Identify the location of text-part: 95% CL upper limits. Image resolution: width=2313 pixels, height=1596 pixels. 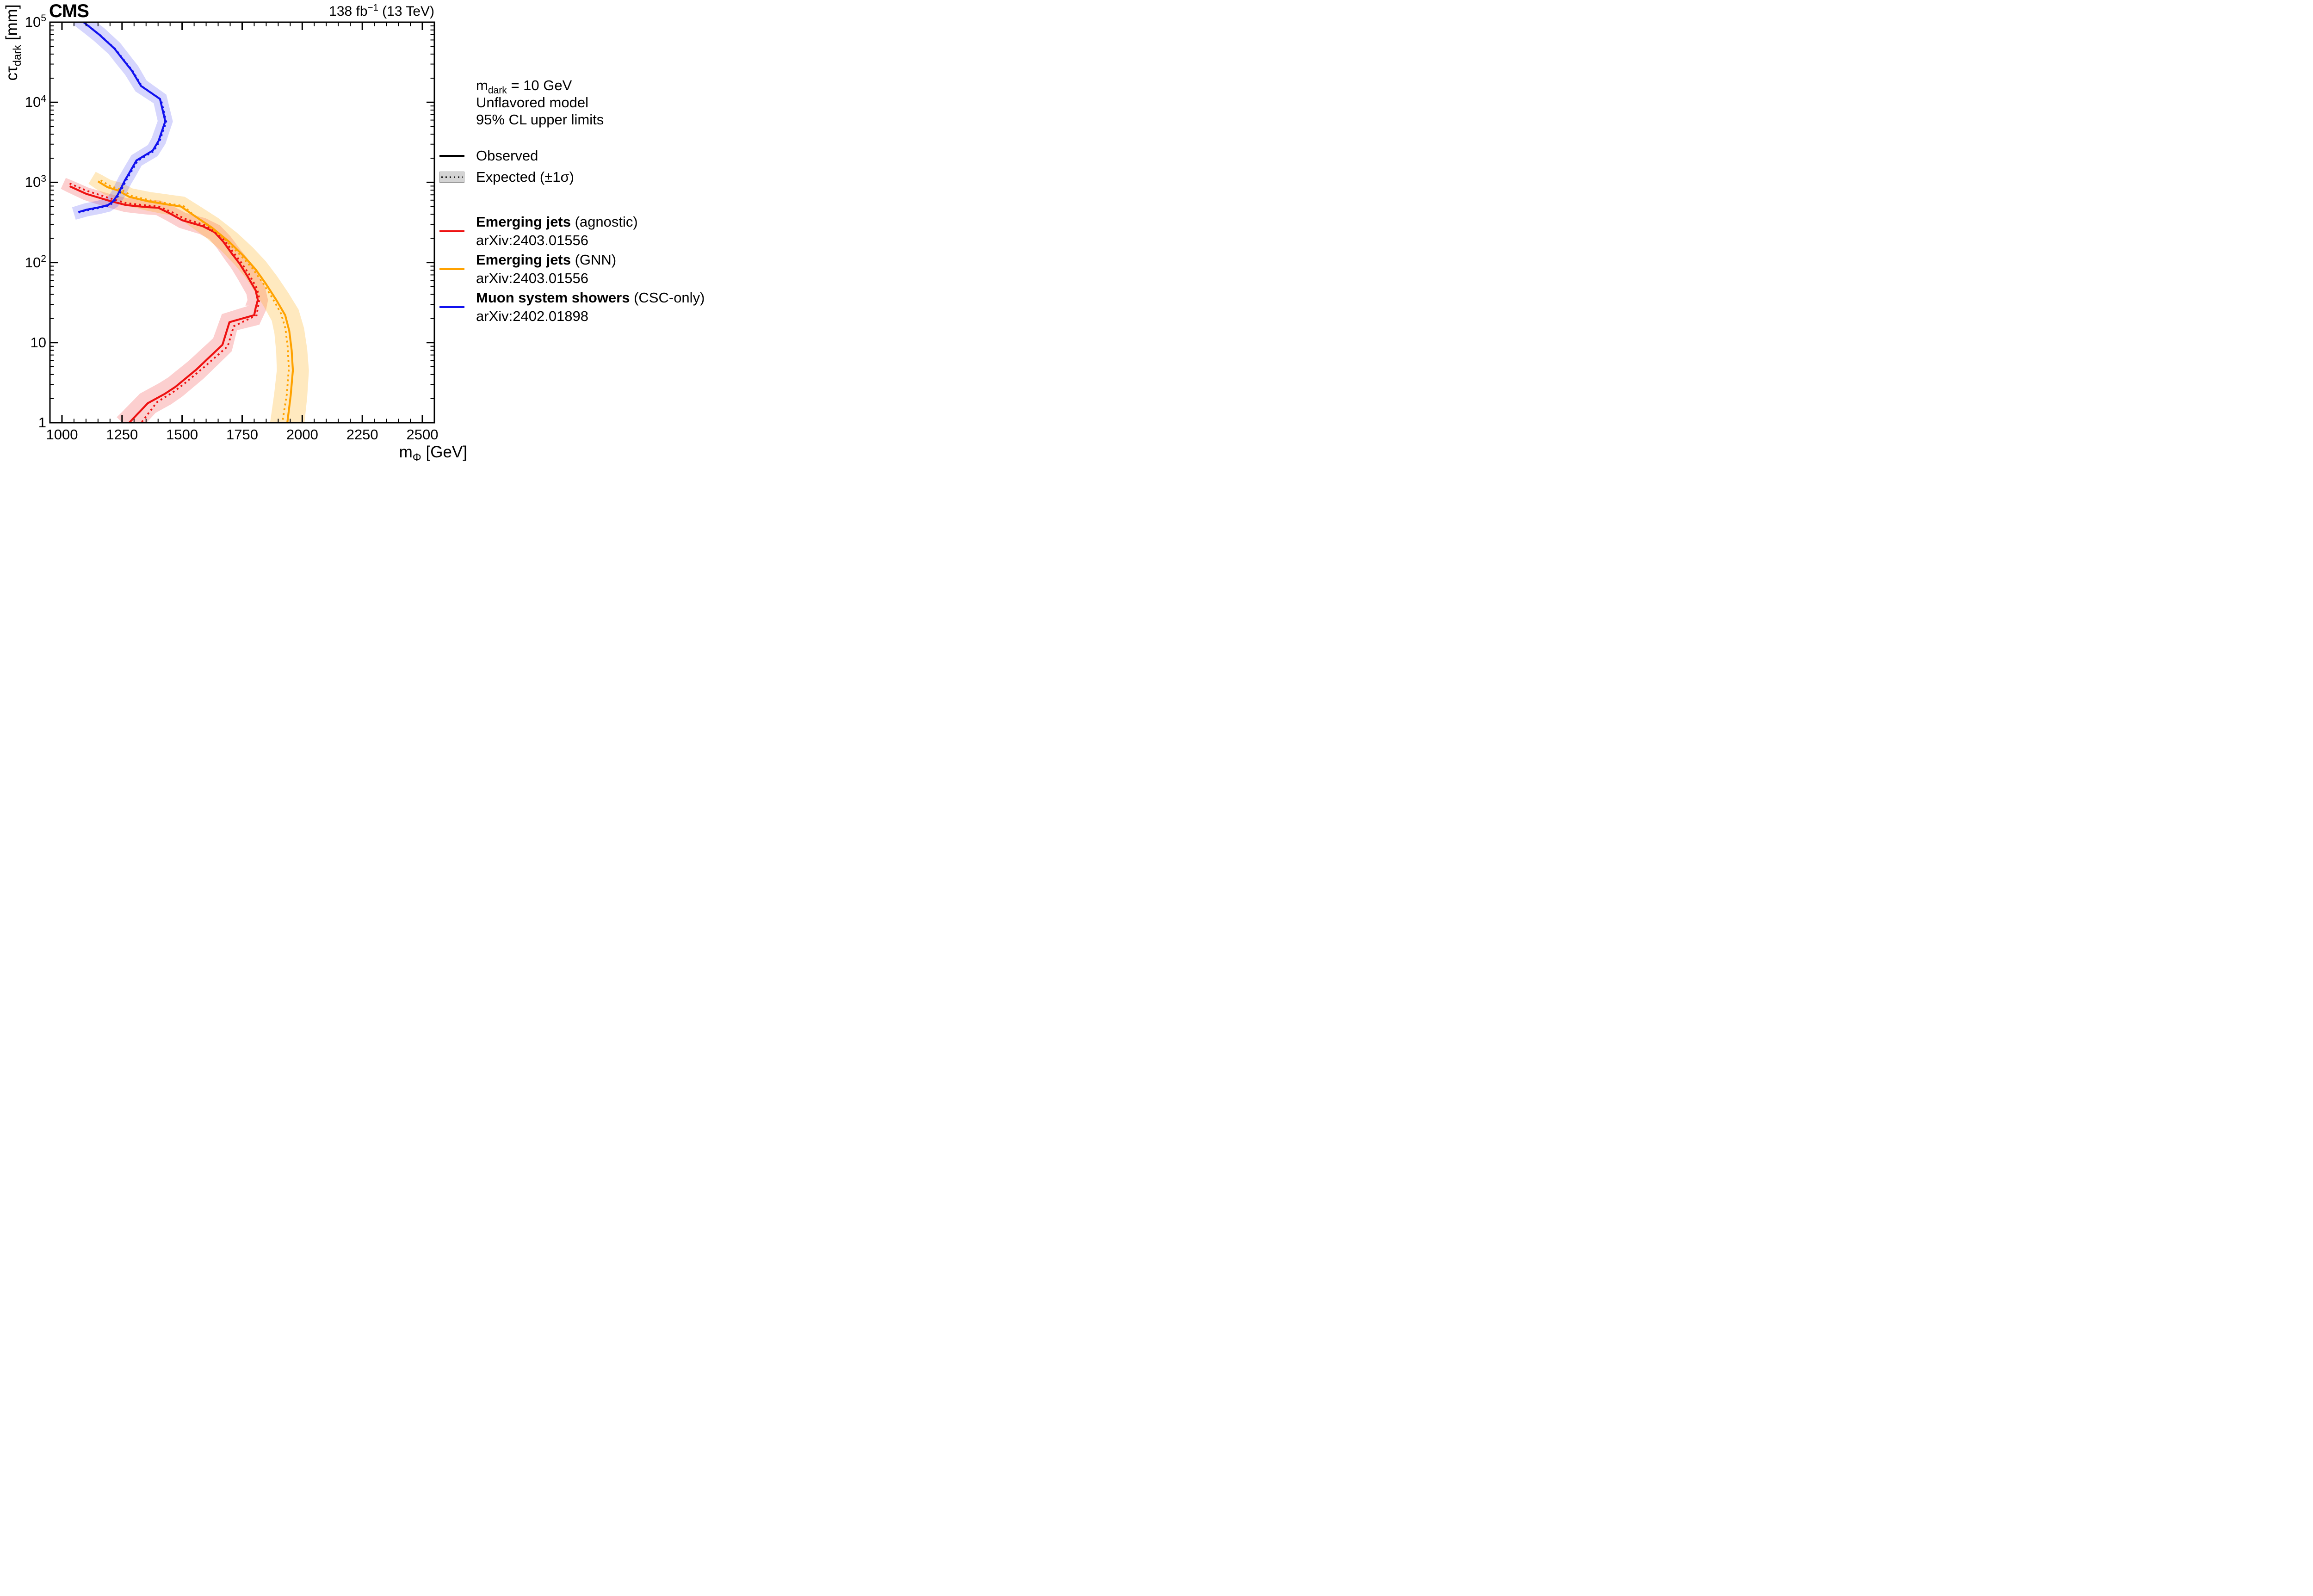
(540, 120).